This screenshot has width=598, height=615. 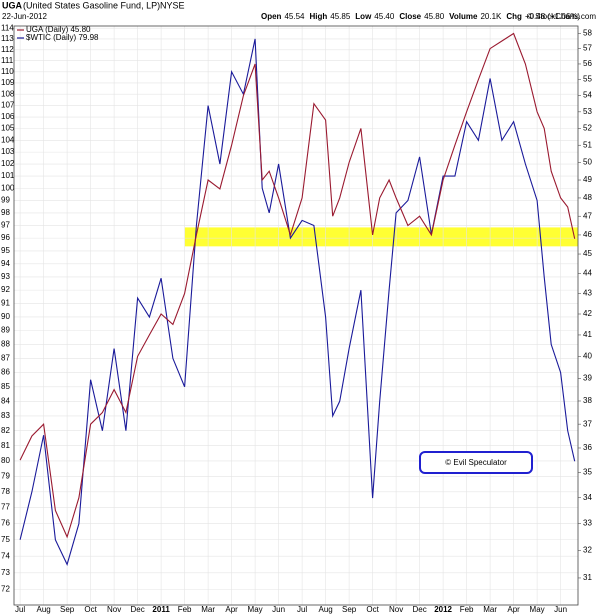 I want to click on y2-tick-label: 37, so click(x=587, y=423).